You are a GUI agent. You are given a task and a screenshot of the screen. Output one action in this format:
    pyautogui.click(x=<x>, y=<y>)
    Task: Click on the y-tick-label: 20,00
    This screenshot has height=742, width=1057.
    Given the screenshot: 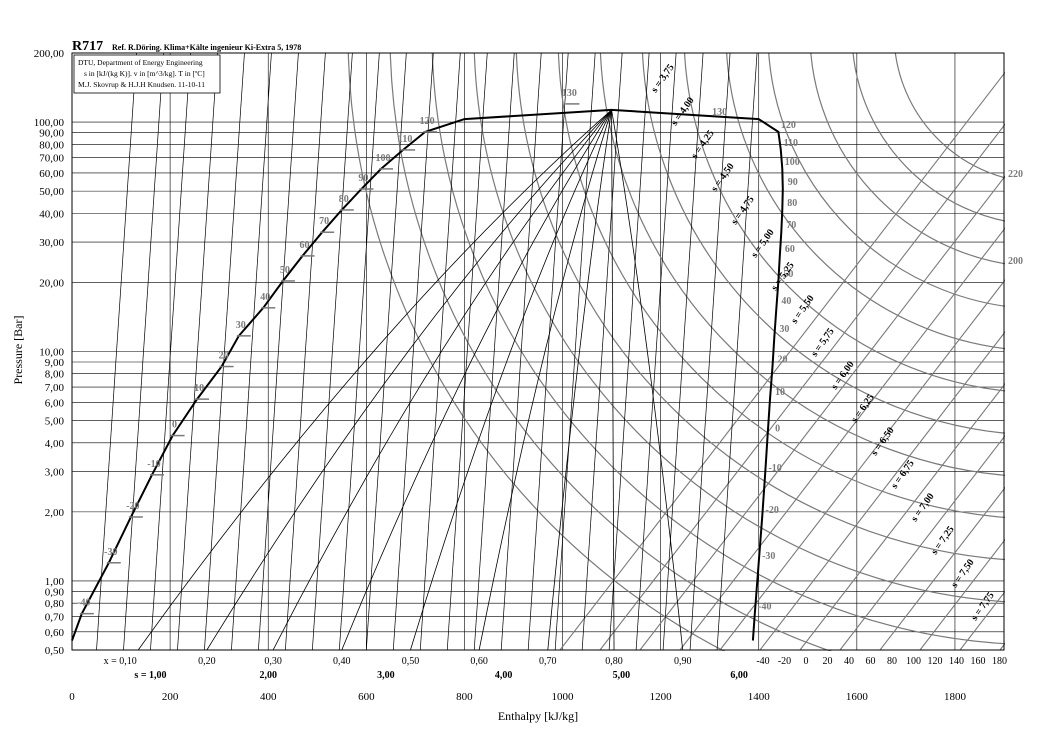 What is the action you would take?
    pyautogui.click(x=51, y=283)
    